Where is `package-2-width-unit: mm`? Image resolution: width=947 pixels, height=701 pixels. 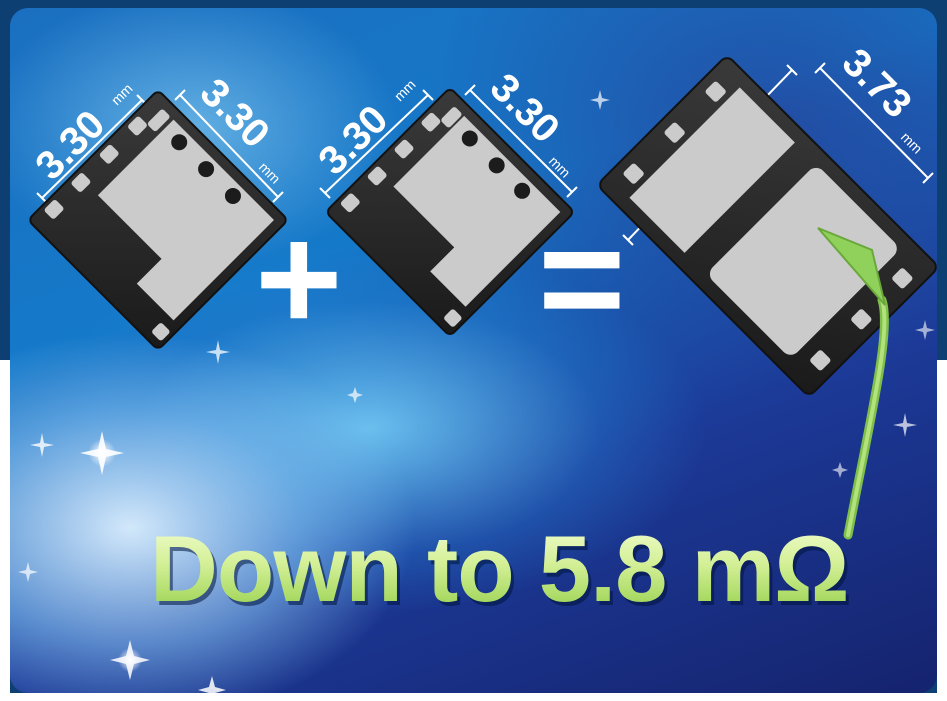 package-2-width-unit: mm is located at coordinates (405, 90).